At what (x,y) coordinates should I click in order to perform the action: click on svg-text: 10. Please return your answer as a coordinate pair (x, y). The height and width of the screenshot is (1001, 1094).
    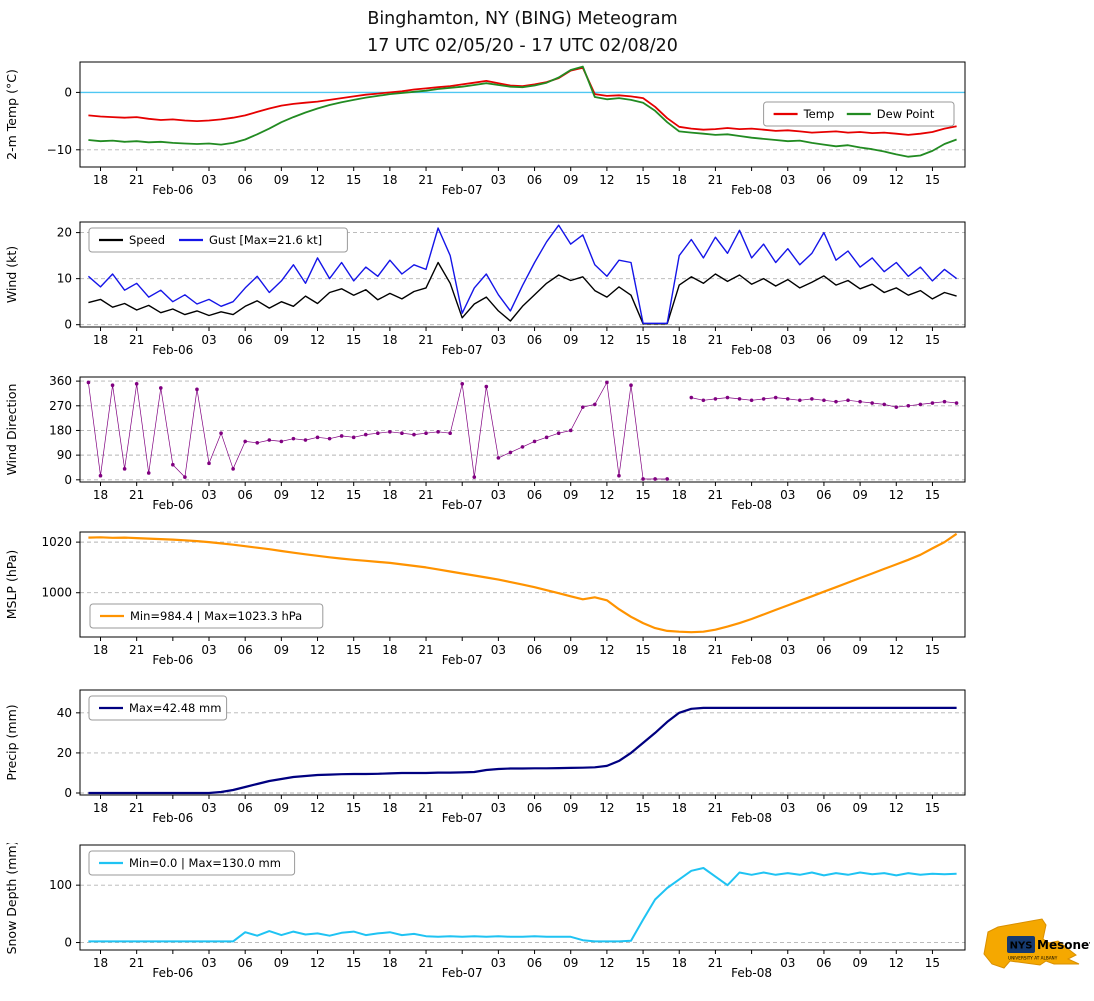
    Looking at the image, I should click on (64, 279).